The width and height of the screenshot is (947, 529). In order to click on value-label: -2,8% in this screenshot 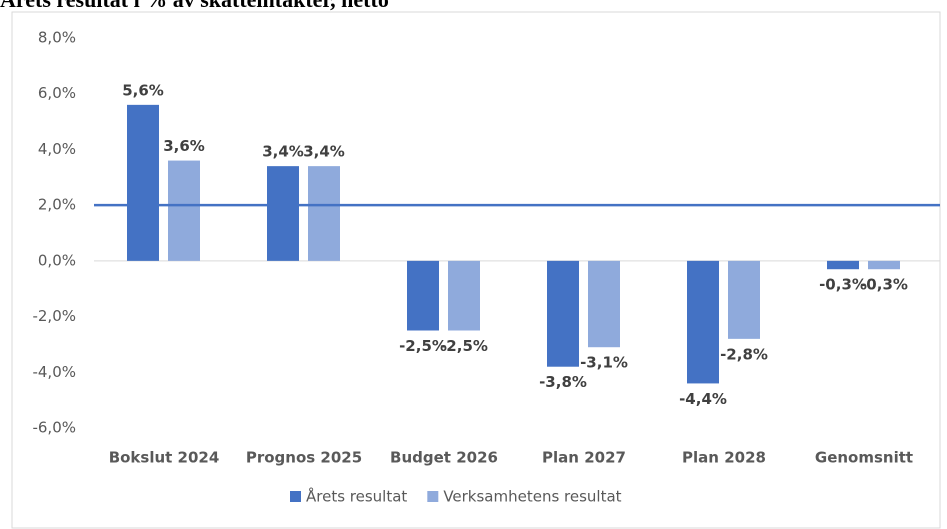, I will do `click(744, 354)`.